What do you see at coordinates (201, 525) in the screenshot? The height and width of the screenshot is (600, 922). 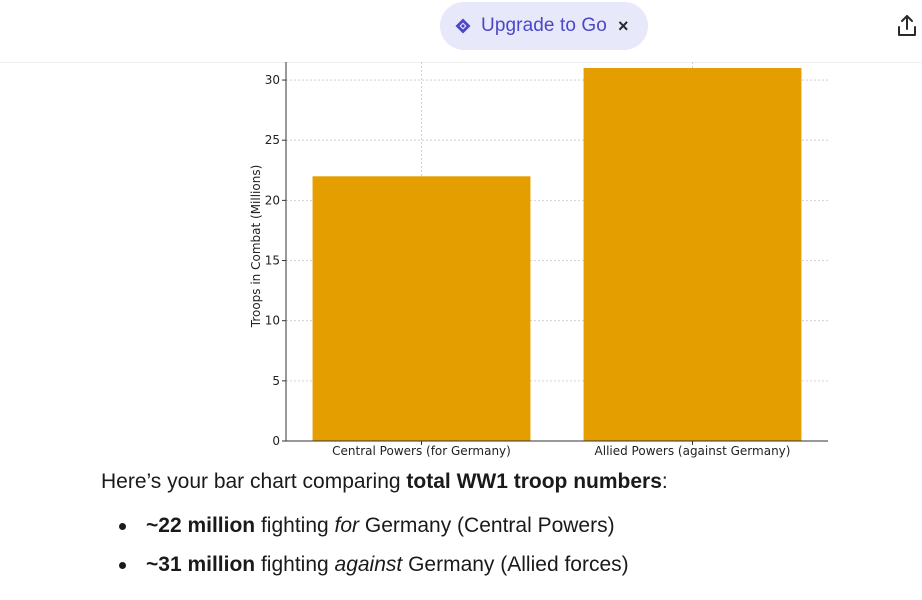 I see `bullet-bold: ~22 million` at bounding box center [201, 525].